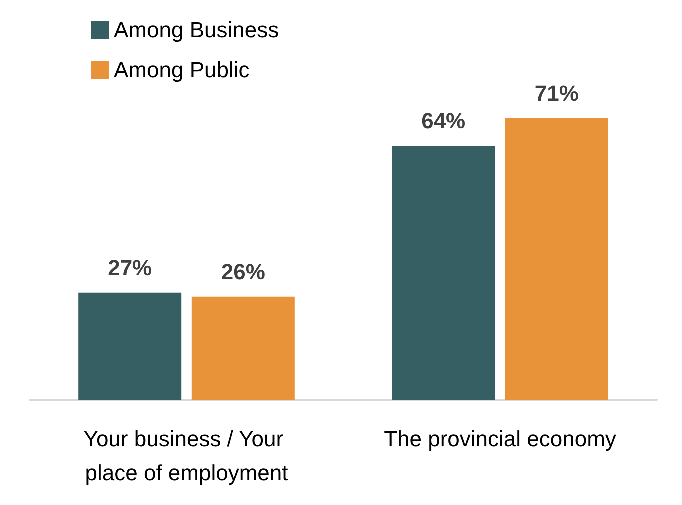 Image resolution: width=682 pixels, height=505 pixels. I want to click on data-label: 27%, so click(130, 267).